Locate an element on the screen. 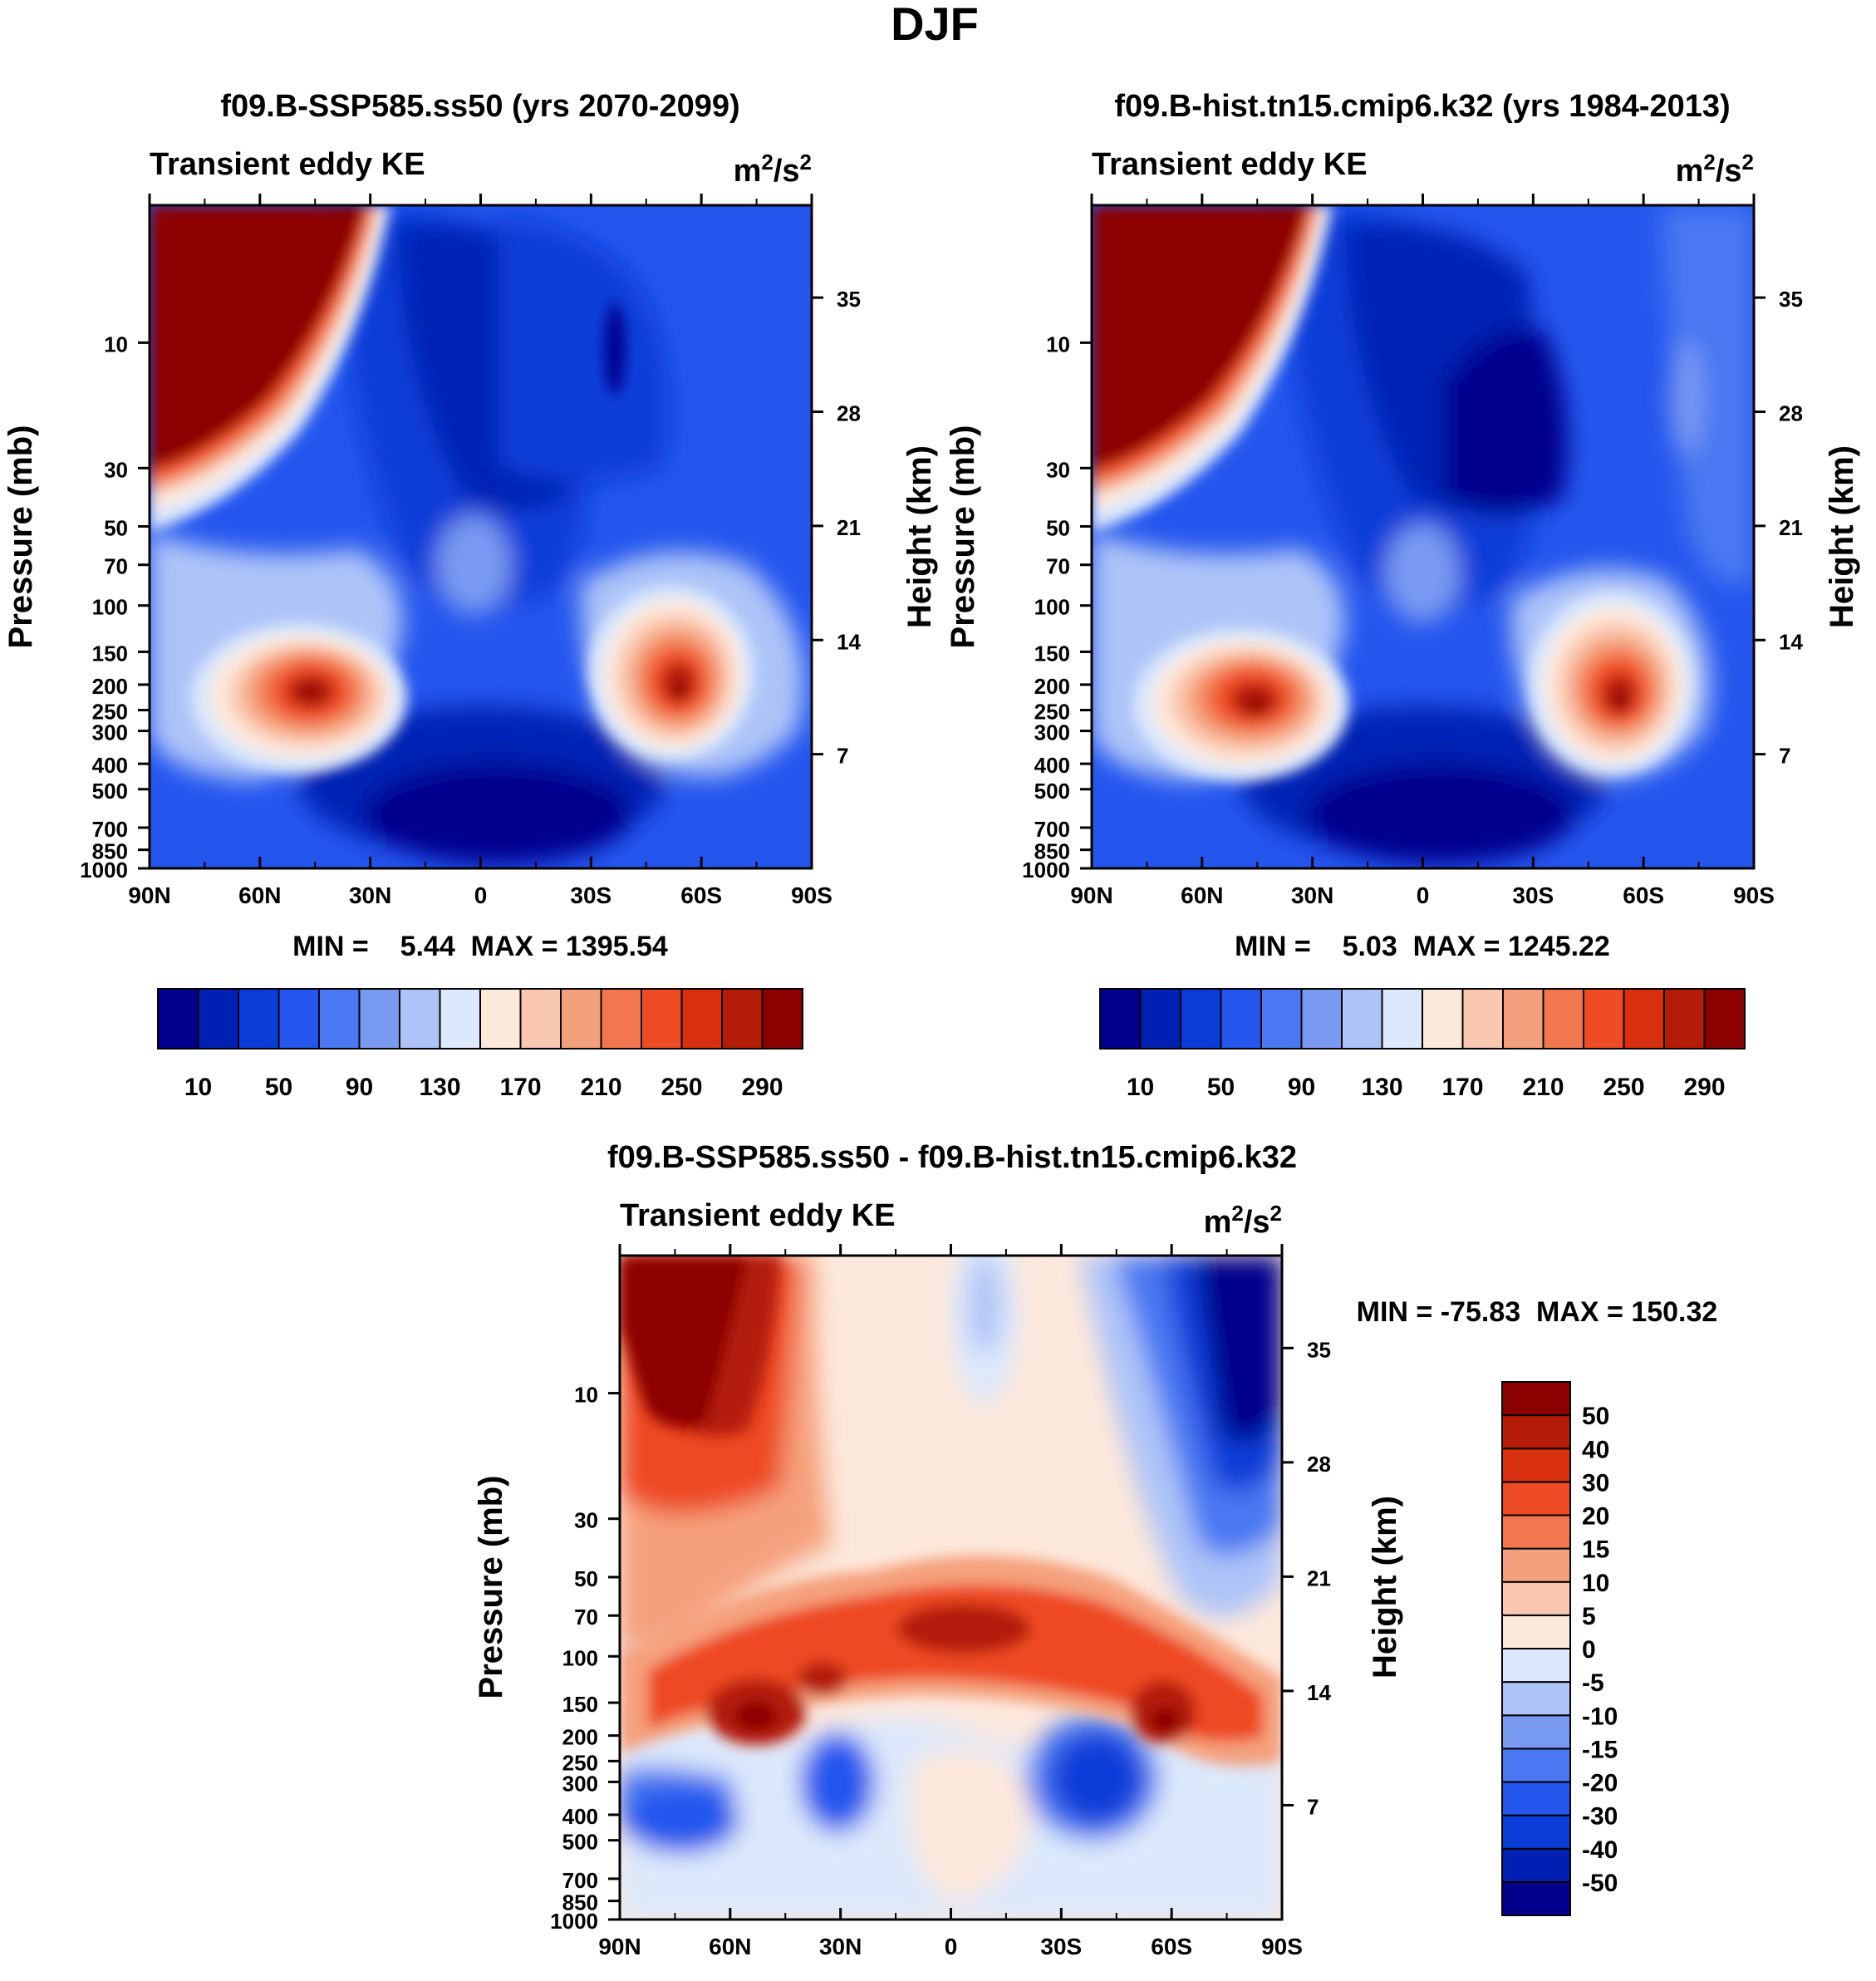  units-label: m2/s2 is located at coordinates (1243, 1220).